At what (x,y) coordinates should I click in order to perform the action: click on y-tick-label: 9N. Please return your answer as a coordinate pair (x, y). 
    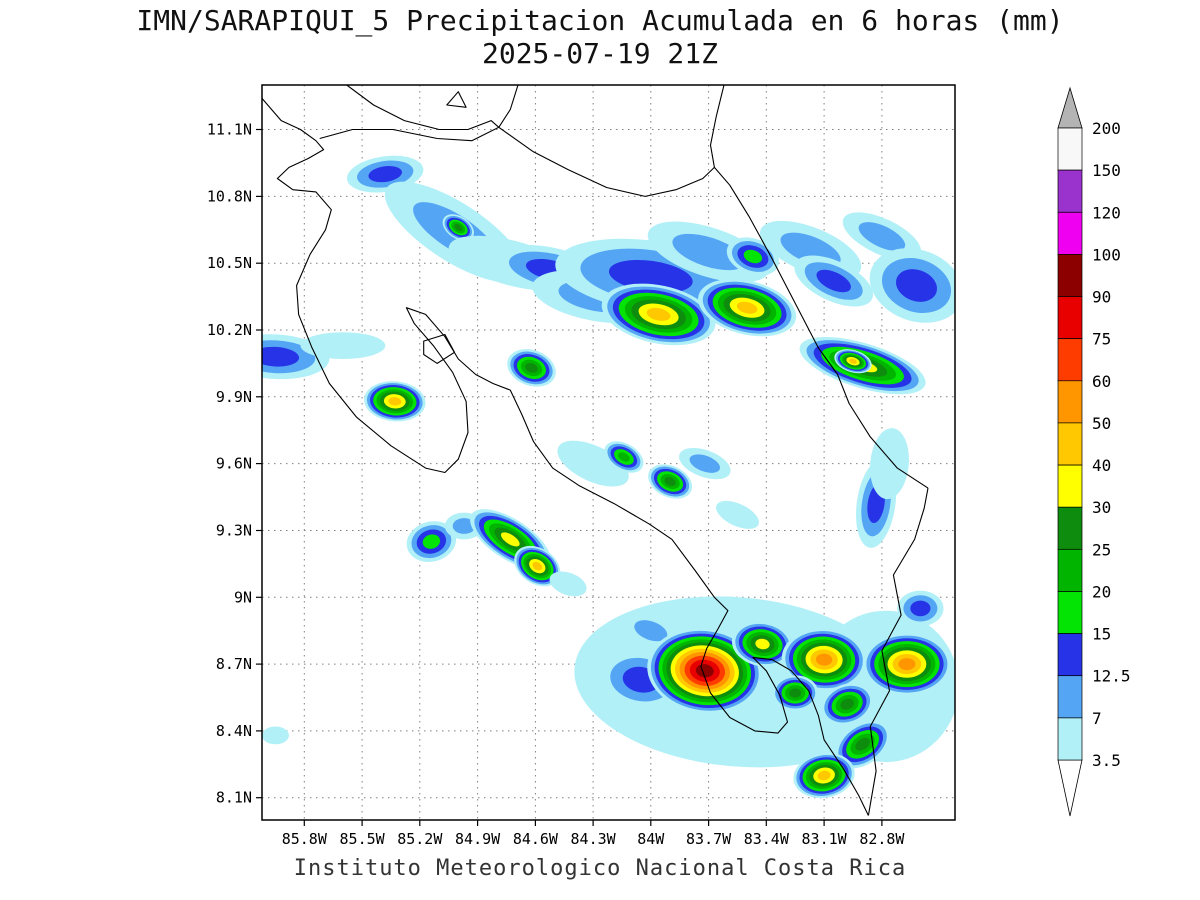
    Looking at the image, I should click on (243, 597).